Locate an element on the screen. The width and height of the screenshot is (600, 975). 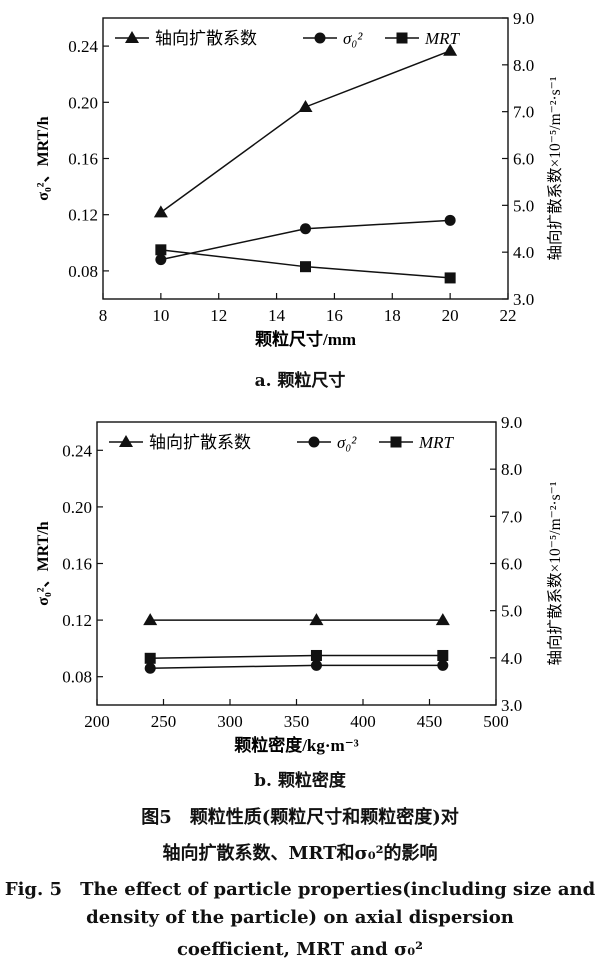
chart-b-legend-label-0: 轴向扩散系数 is located at coordinates (200, 442).